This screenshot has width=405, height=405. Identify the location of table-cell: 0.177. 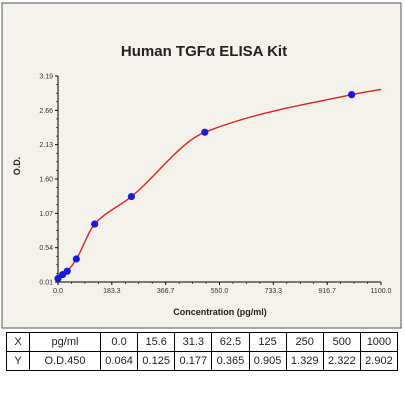
(193, 361).